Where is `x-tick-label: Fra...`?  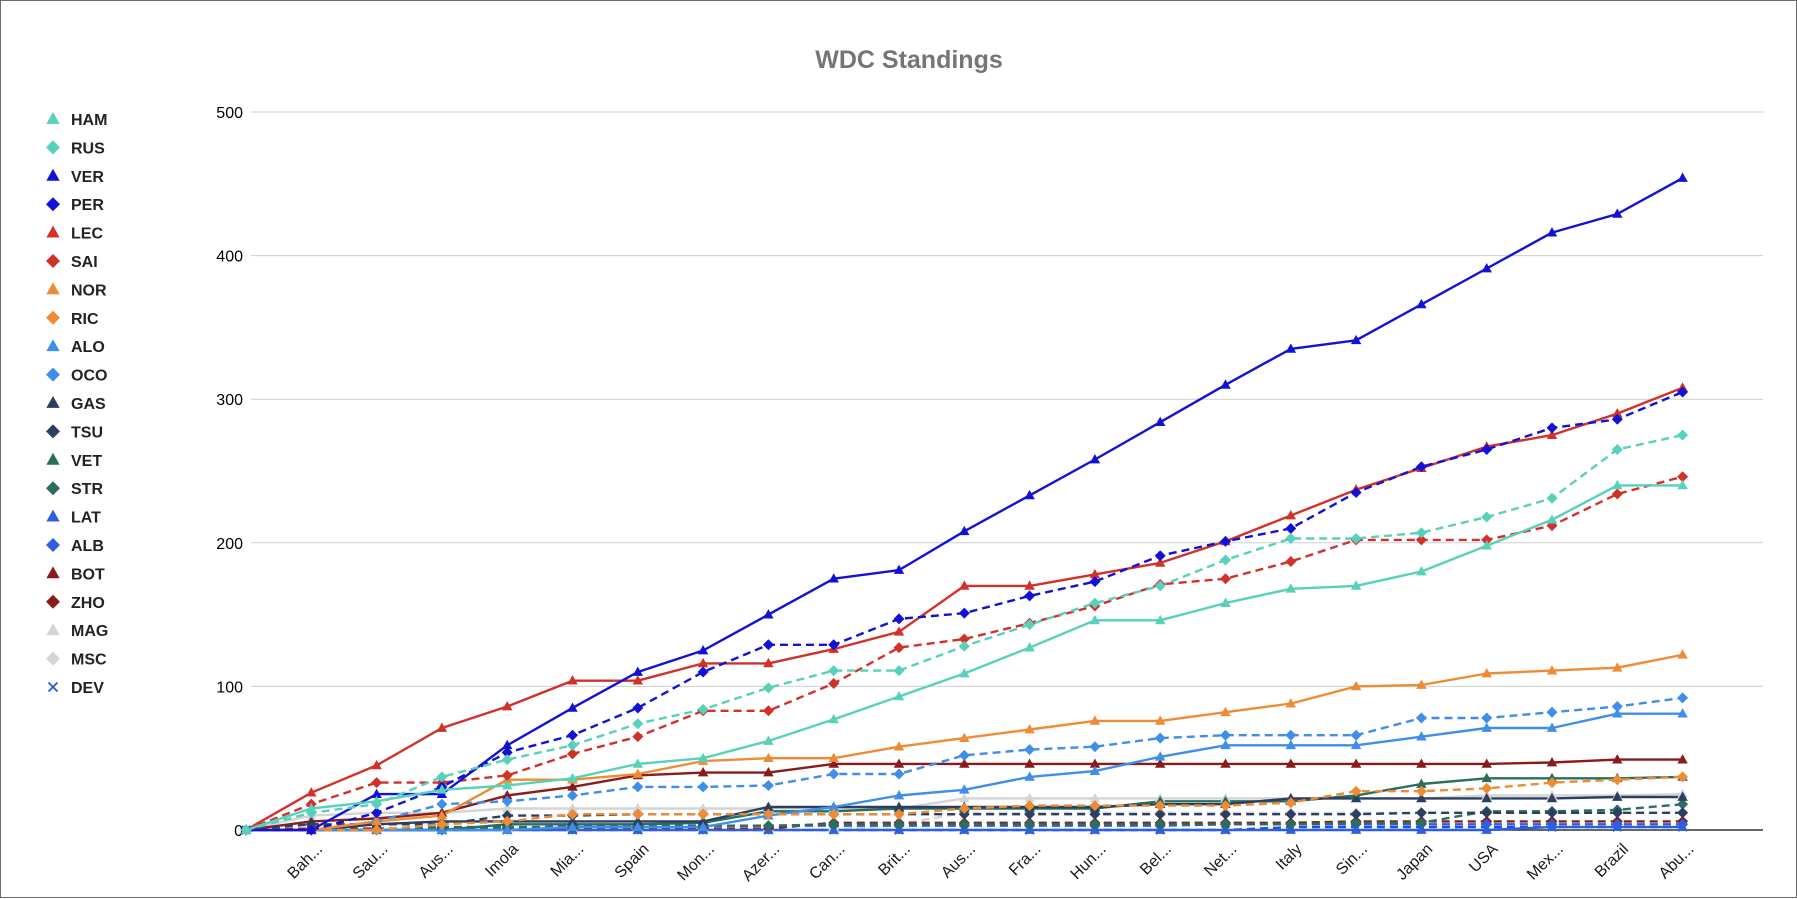 x-tick-label: Fra... is located at coordinates (1025, 860).